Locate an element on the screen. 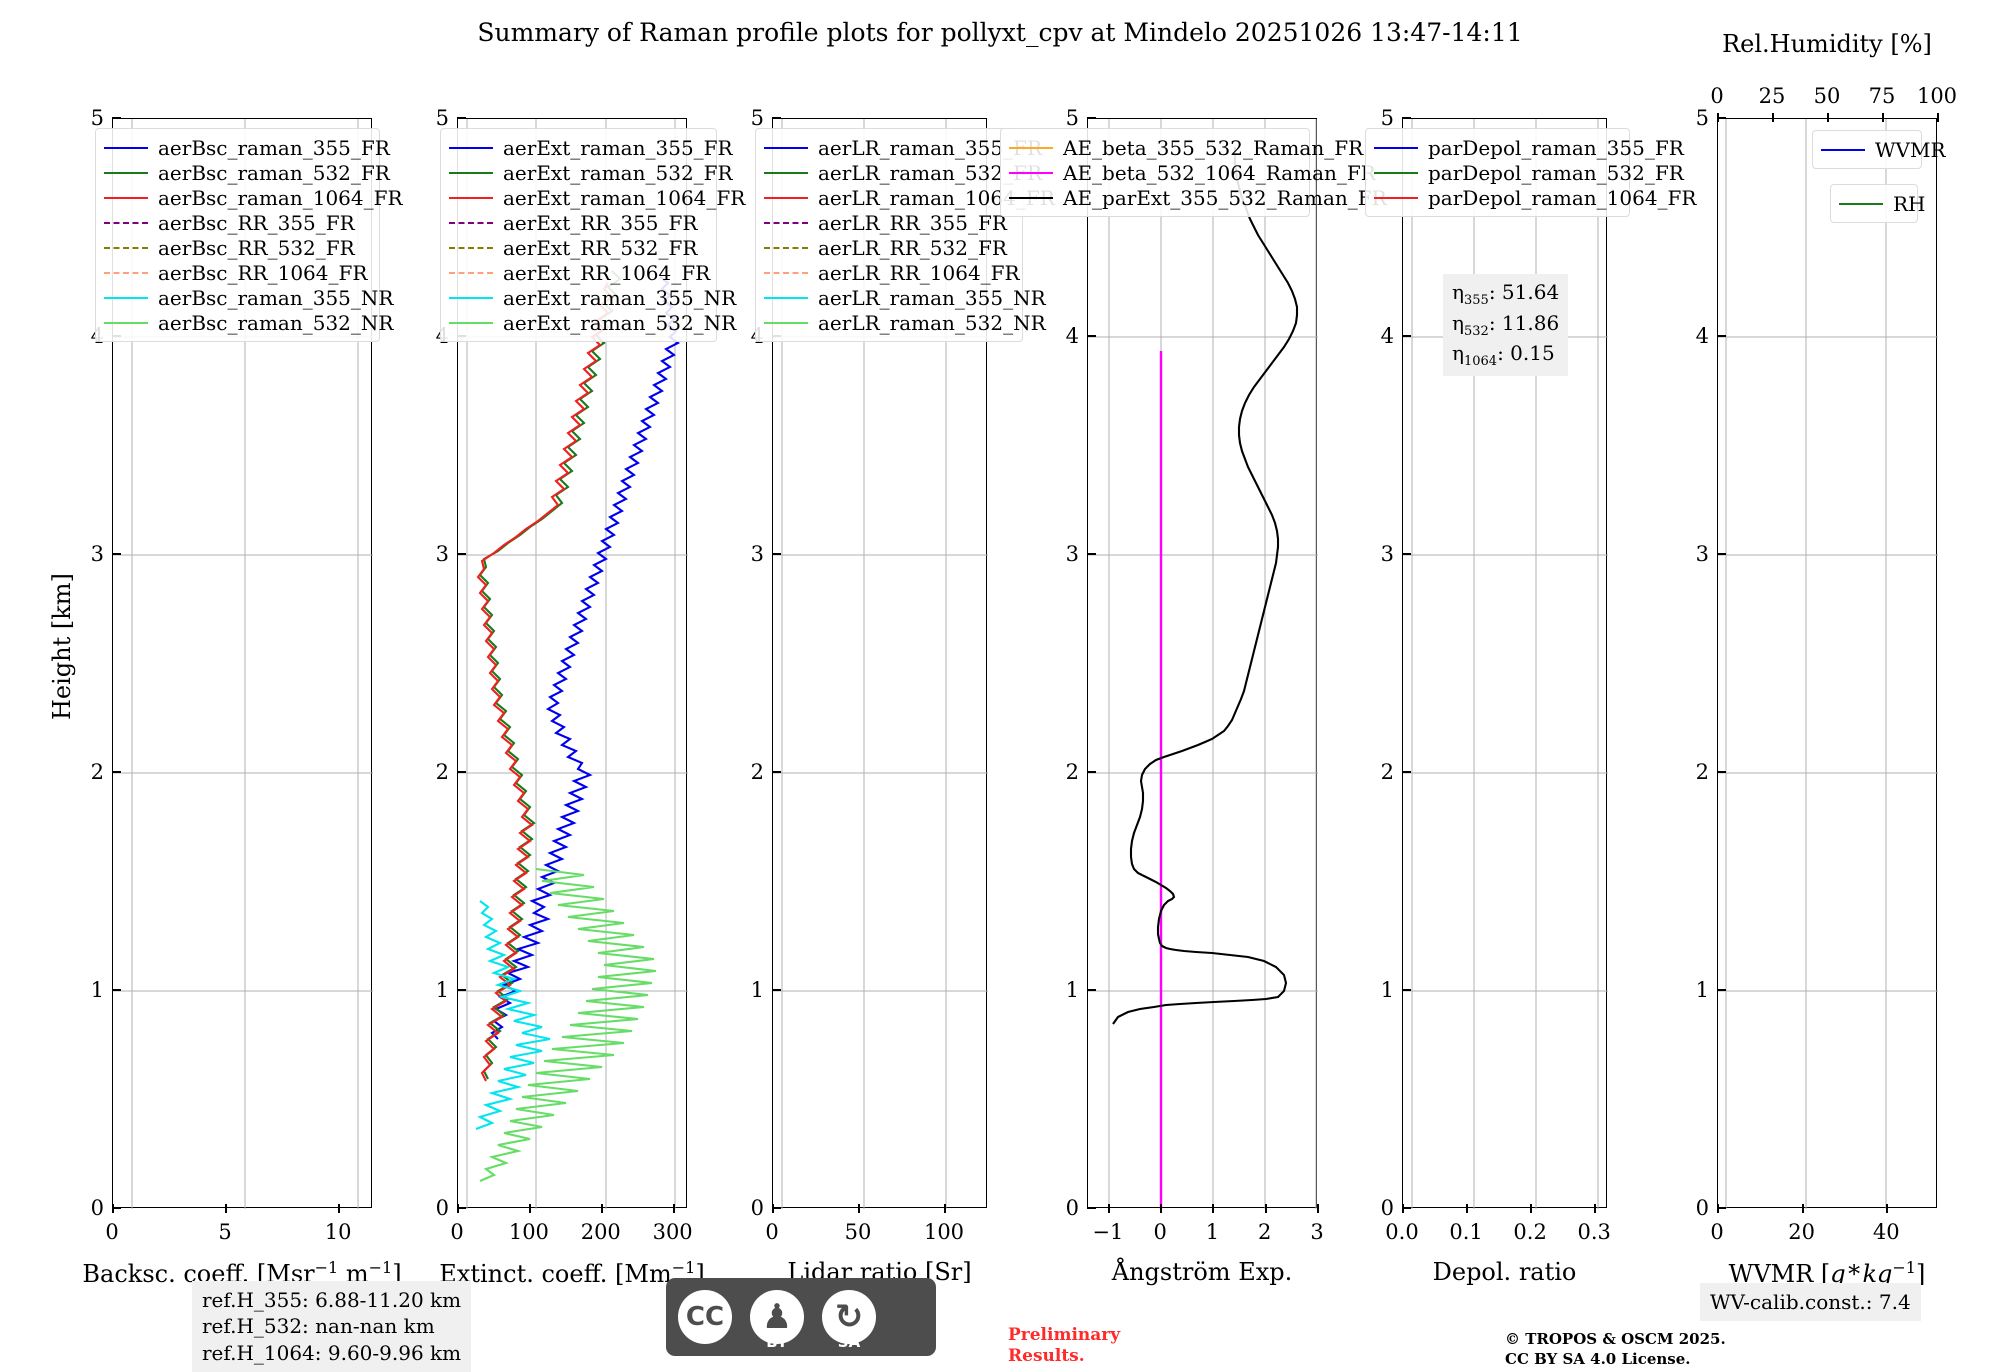 Image resolution: width=2000 pixels, height=1372 pixels. legend-label: parDepol_raman_532_FR is located at coordinates (1556, 172).